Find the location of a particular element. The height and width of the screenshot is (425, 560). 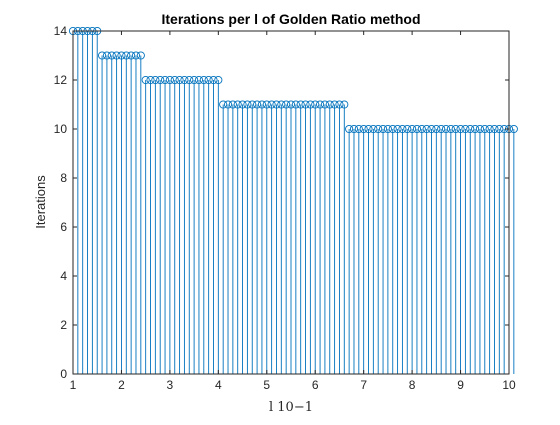

y-tick-label: 12 is located at coordinates (61, 80).